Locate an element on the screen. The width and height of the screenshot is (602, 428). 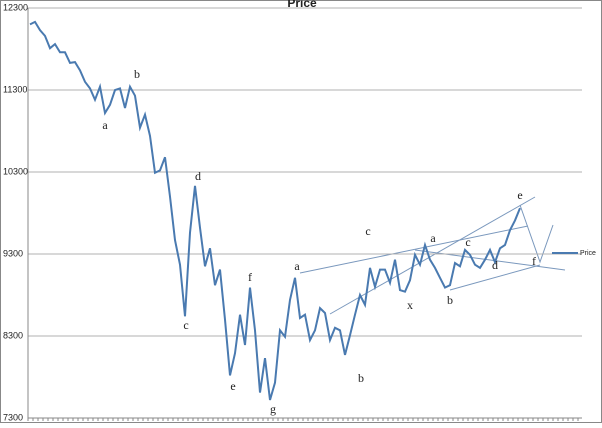
trend-lines is located at coordinates (432, 255).